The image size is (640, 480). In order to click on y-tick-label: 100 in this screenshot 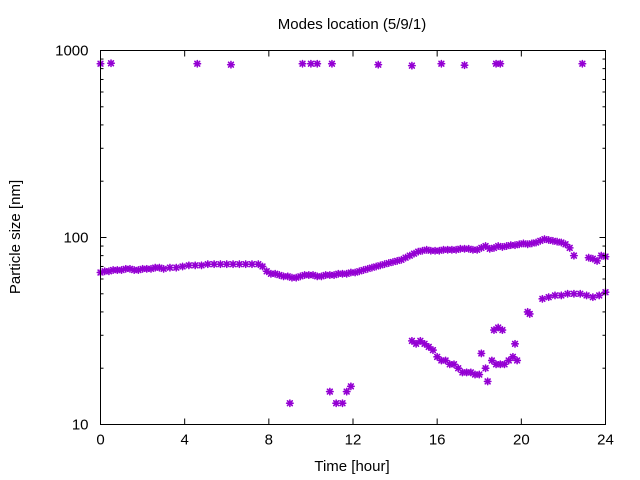, I will do `click(75, 238)`.